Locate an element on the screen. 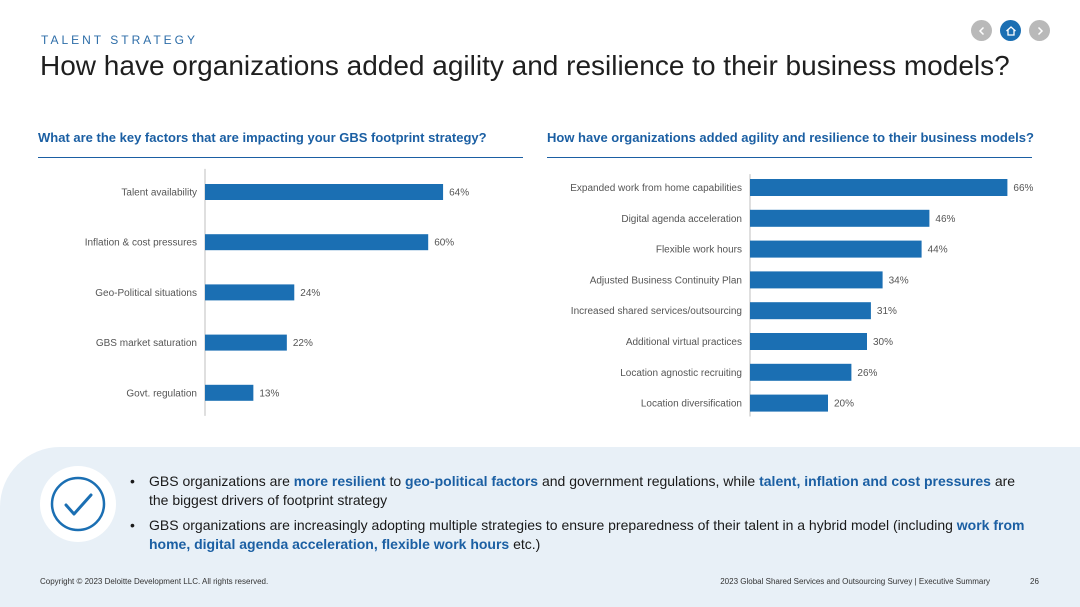 This screenshot has height=607, width=1080. data-label: 44% is located at coordinates (938, 250).